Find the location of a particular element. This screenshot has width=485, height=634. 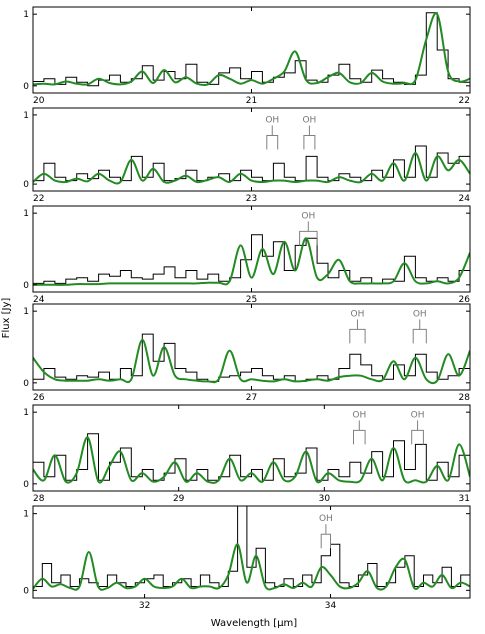

x-tick-label: 23 is located at coordinates (251, 199).